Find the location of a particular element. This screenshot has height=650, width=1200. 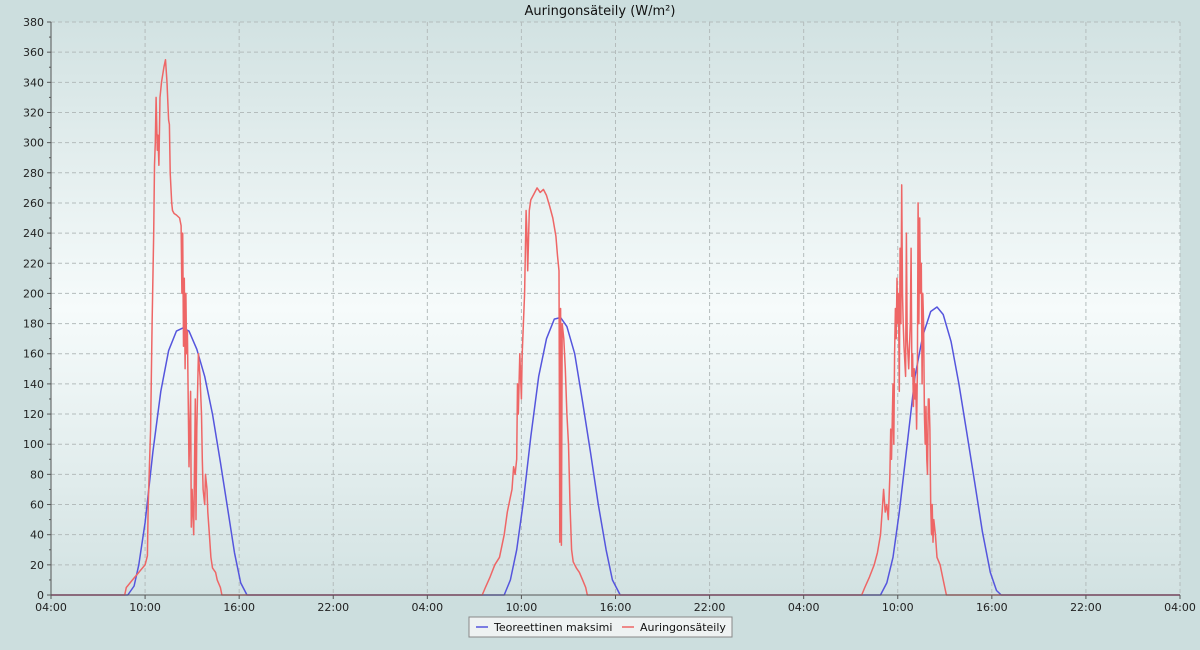

legend: Teoreettinen maksimi Auringonsäteily is located at coordinates (600, 627).